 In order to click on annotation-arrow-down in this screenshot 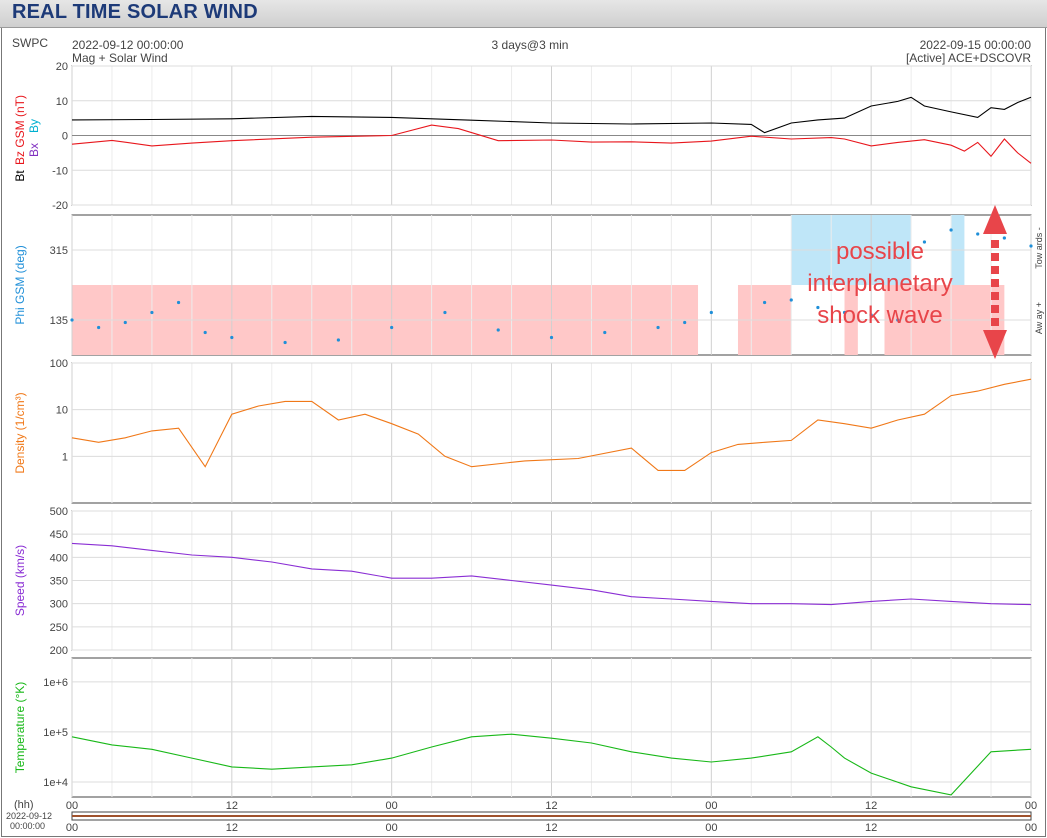, I will do `click(995, 344)`.